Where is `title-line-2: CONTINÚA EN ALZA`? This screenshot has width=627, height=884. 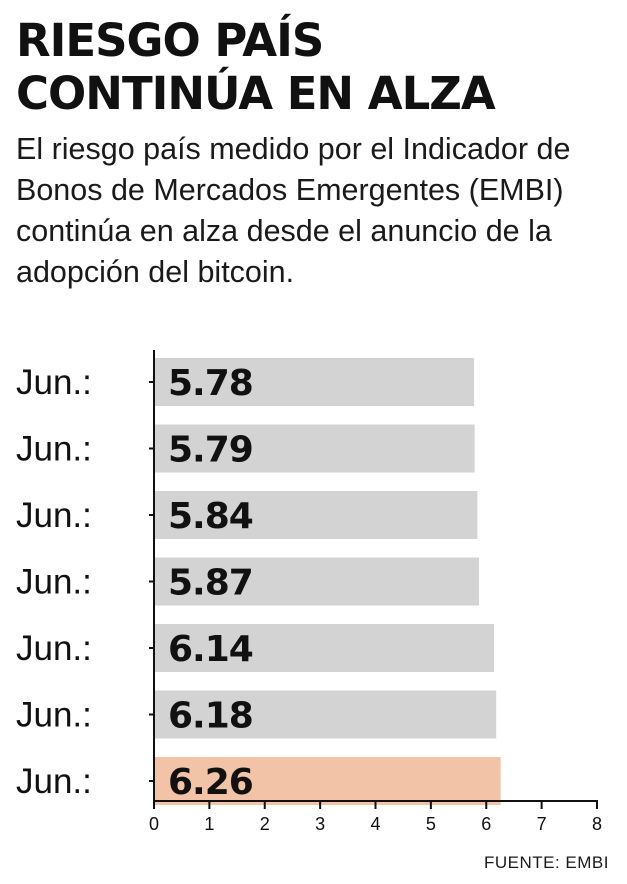 title-line-2: CONTINÚA EN ALZA is located at coordinates (256, 93).